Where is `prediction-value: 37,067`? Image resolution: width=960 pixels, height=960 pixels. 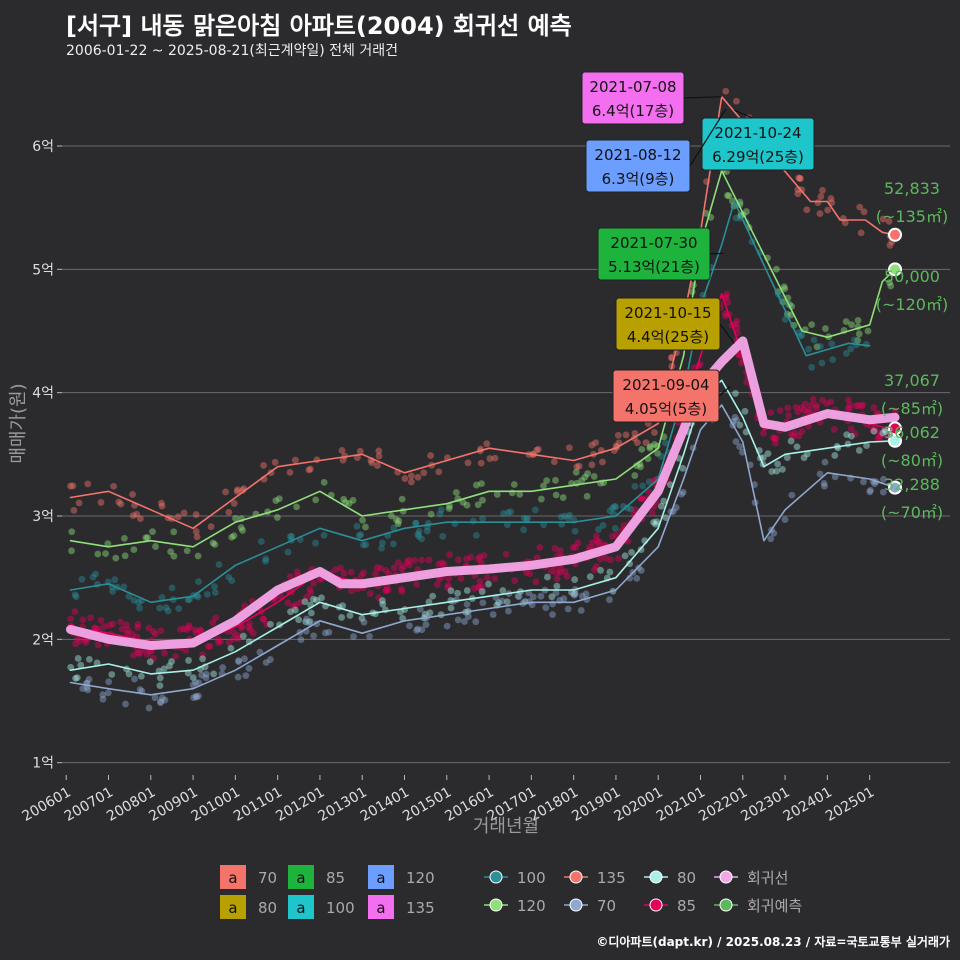 prediction-value: 37,067 is located at coordinates (912, 380).